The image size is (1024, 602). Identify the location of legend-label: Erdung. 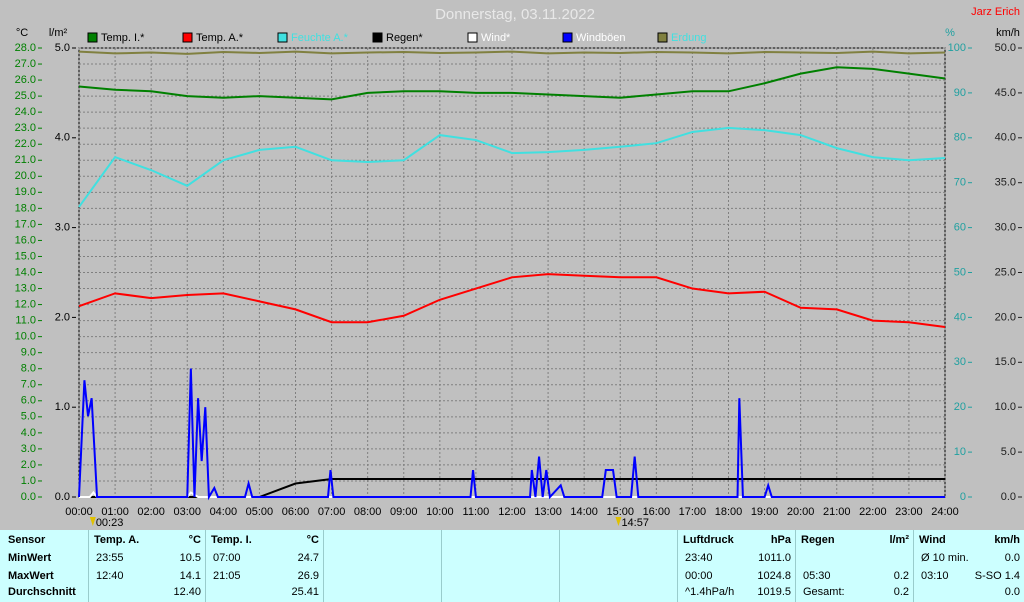
(688, 38).